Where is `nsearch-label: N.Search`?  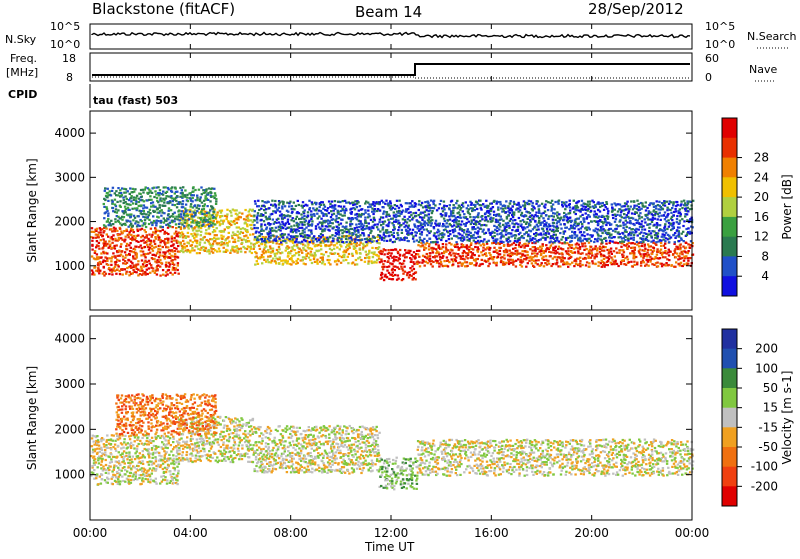 nsearch-label: N.Search is located at coordinates (772, 36).